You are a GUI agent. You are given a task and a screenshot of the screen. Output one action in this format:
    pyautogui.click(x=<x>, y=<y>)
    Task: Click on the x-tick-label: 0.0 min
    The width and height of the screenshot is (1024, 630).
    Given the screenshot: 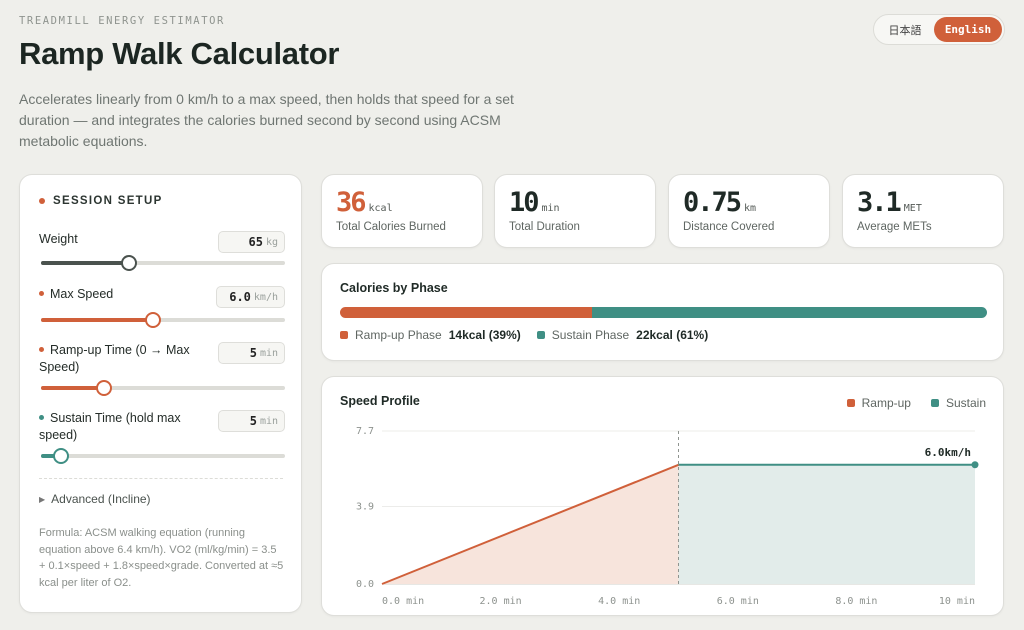 What is the action you would take?
    pyautogui.click(x=403, y=601)
    